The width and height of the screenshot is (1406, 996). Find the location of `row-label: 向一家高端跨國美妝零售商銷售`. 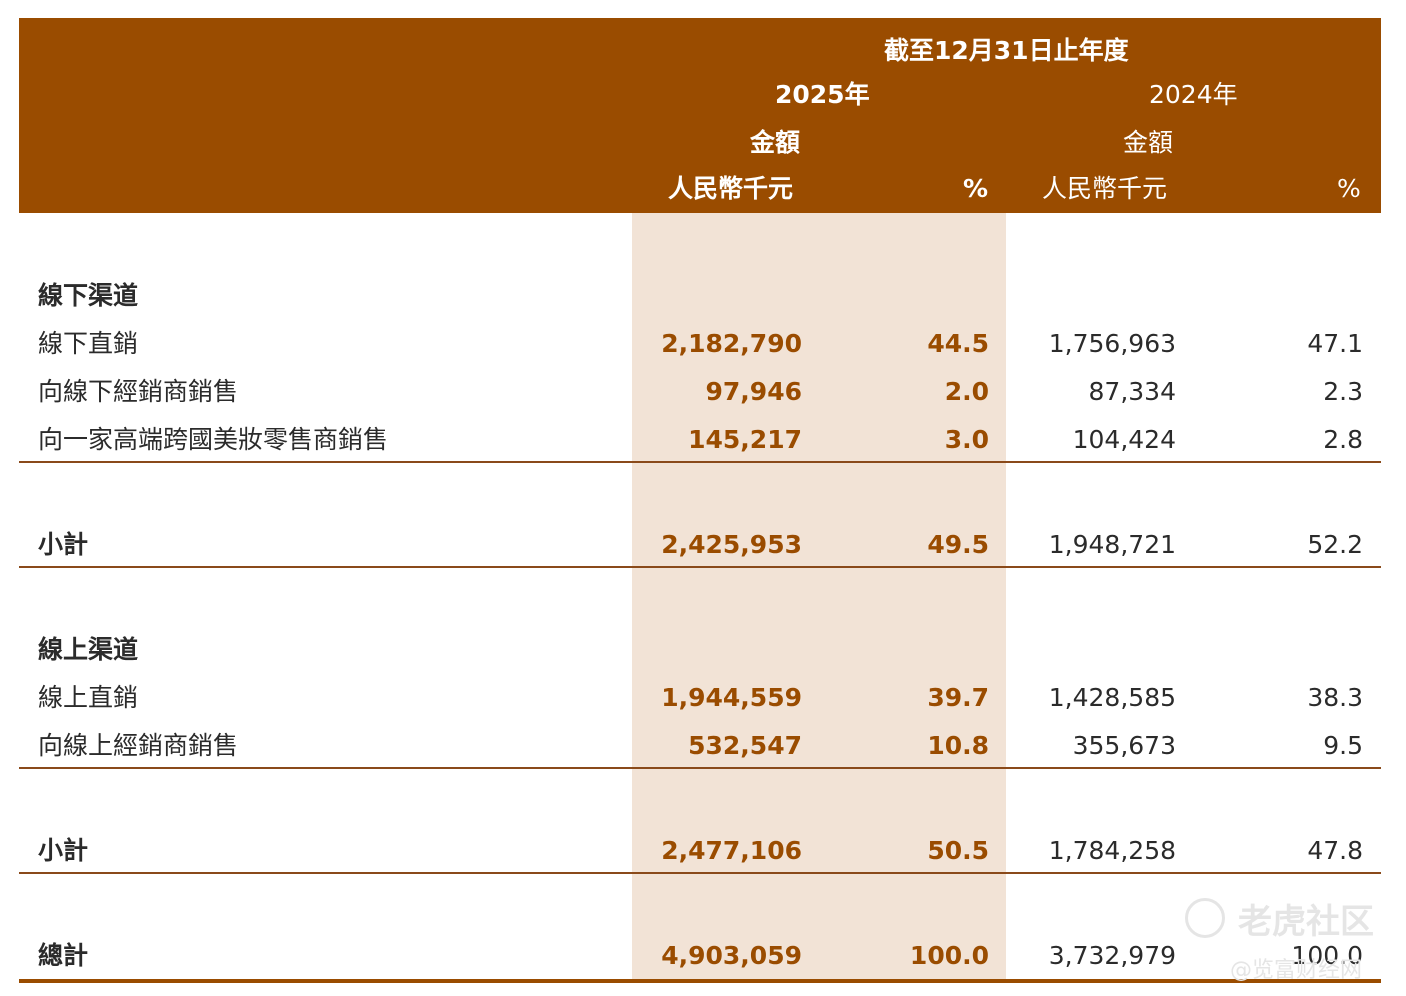

row-label: 向一家高端跨國美妝零售商銷售 is located at coordinates (213, 439).